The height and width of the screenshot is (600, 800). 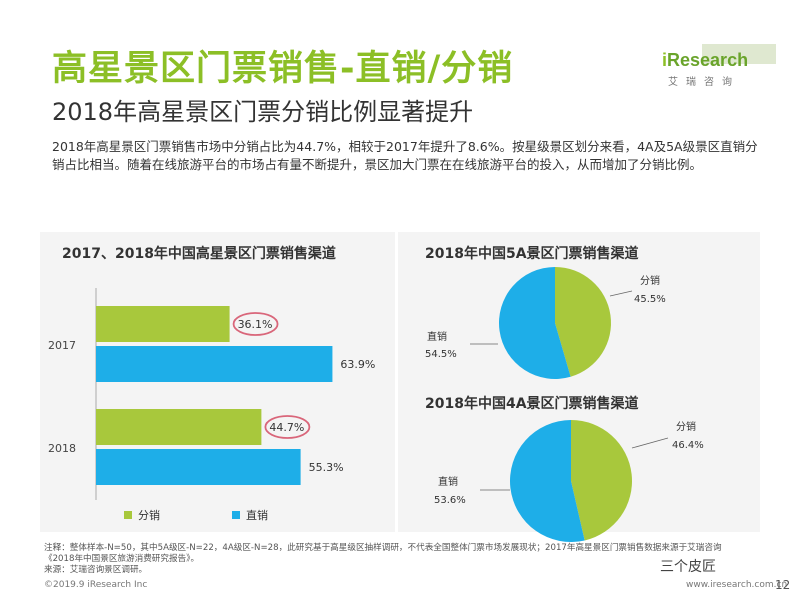 I want to click on logo-prefix: i, so click(x=665, y=60).